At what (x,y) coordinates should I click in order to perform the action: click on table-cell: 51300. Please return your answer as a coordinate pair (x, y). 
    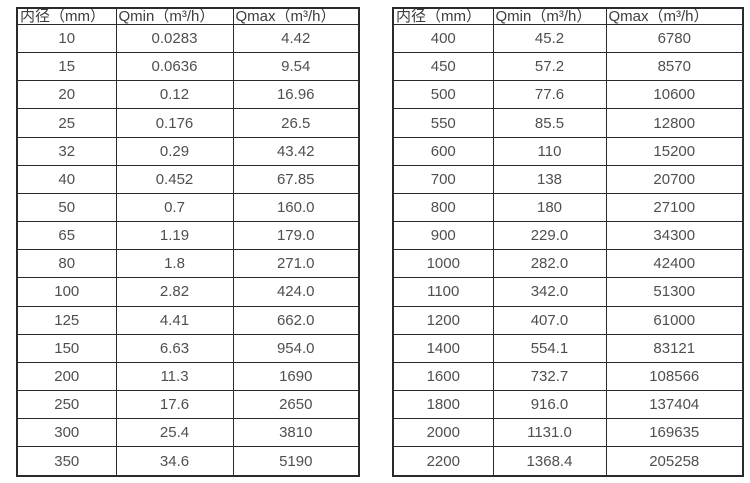
    Looking at the image, I should click on (674, 292).